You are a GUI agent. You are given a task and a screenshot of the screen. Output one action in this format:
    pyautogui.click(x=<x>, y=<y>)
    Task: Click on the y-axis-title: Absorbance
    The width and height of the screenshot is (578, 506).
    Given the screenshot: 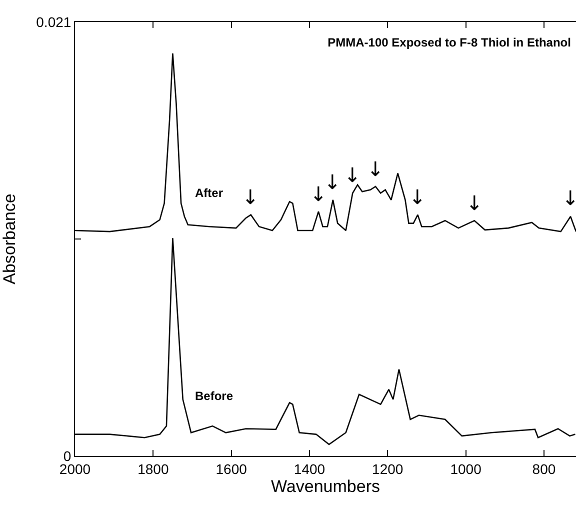 What is the action you would take?
    pyautogui.click(x=9, y=239)
    